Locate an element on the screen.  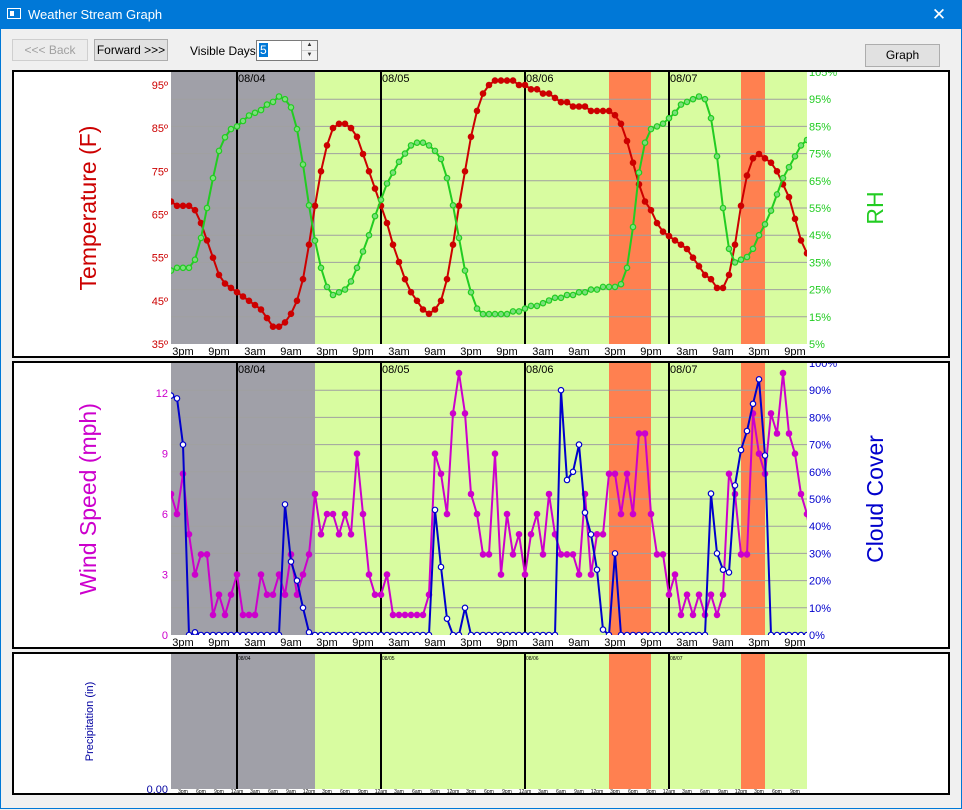
time-tick-label: 12am is located at coordinates (525, 791).